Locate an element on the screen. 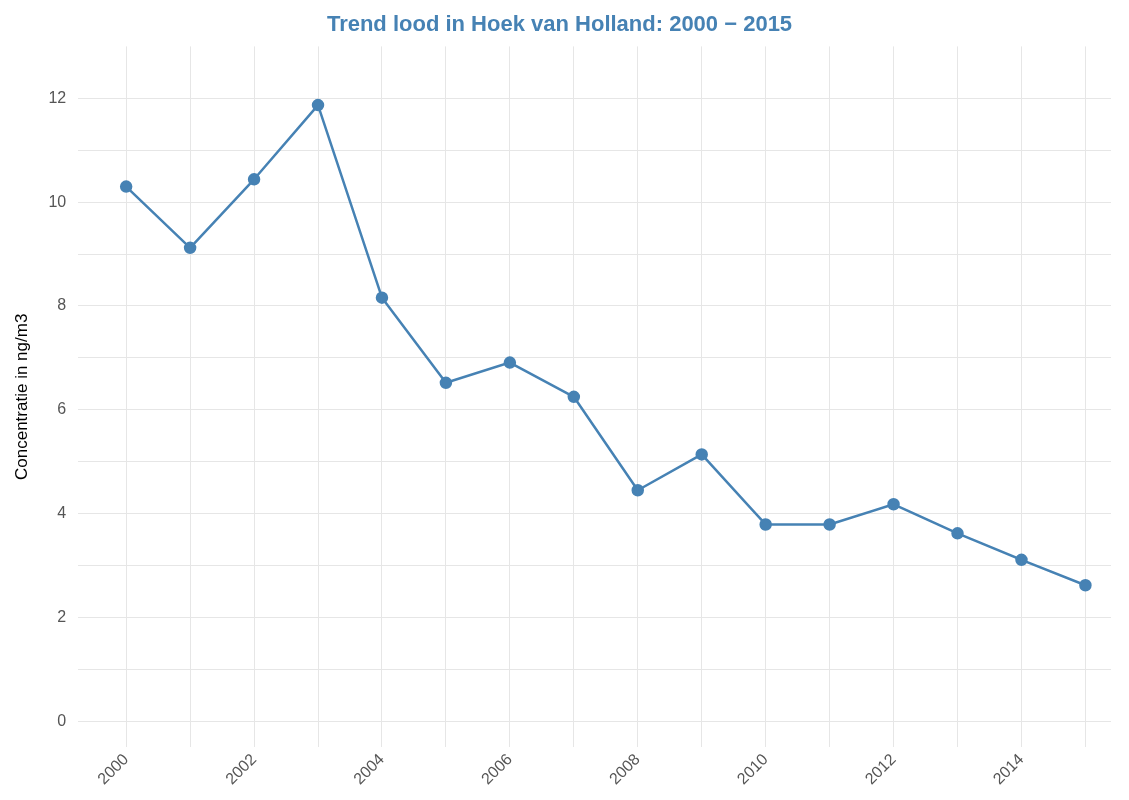 Image resolution: width=1129 pixels, height=800 pixels. y-tick-label: 10 is located at coordinates (57, 201).